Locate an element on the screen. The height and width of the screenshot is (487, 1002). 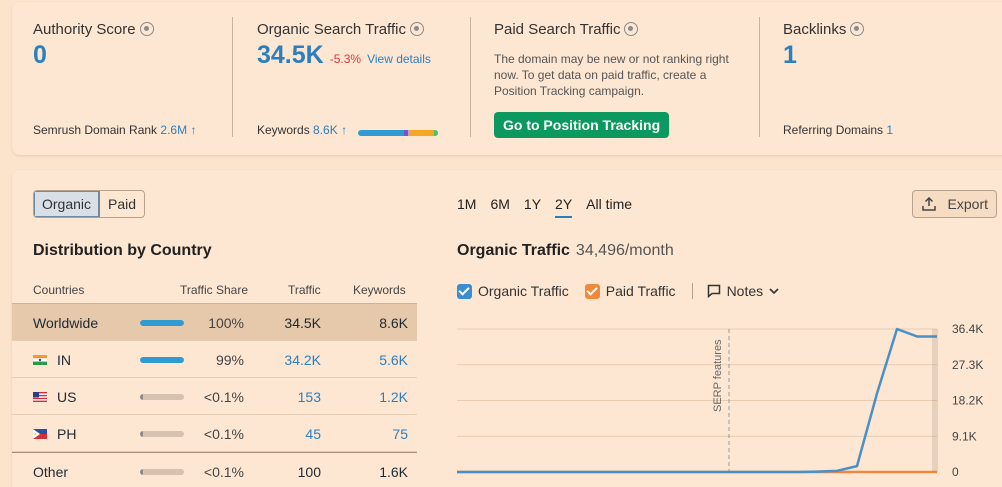
header-traffic-share: Traffic Share is located at coordinates (214, 290).